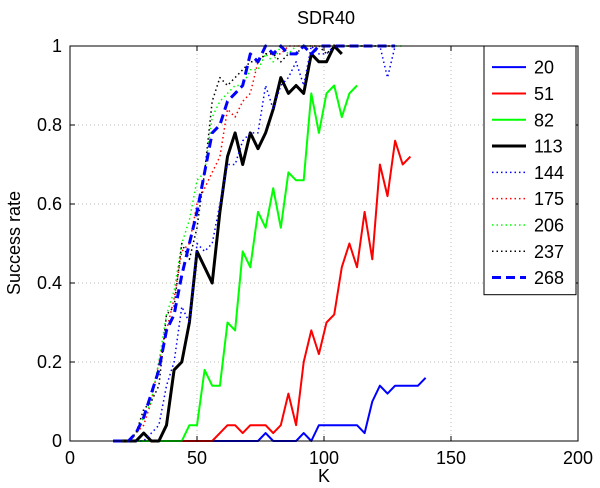 Image resolution: width=600 pixels, height=488 pixels. What do you see at coordinates (57, 441) in the screenshot?
I see `y-tick-label: 0` at bounding box center [57, 441].